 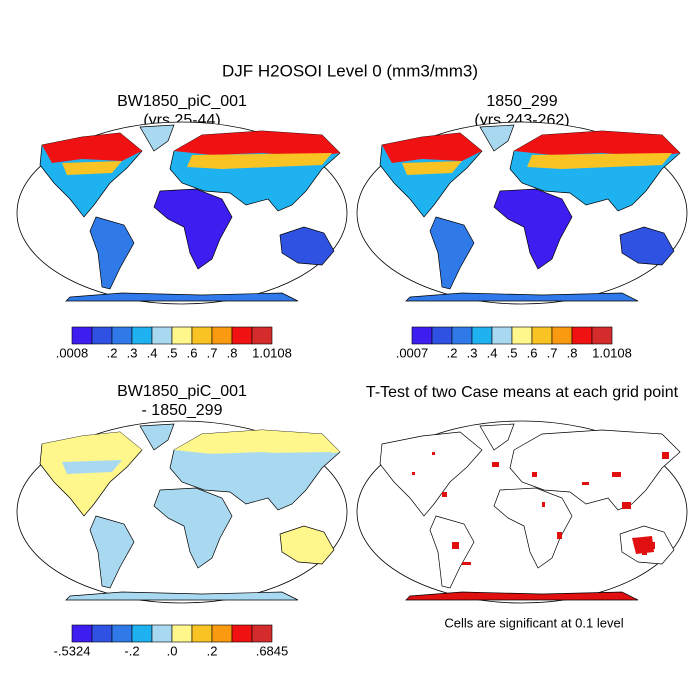 What do you see at coordinates (72, 650) in the screenshot?
I see `colorbar-label: -.5324` at bounding box center [72, 650].